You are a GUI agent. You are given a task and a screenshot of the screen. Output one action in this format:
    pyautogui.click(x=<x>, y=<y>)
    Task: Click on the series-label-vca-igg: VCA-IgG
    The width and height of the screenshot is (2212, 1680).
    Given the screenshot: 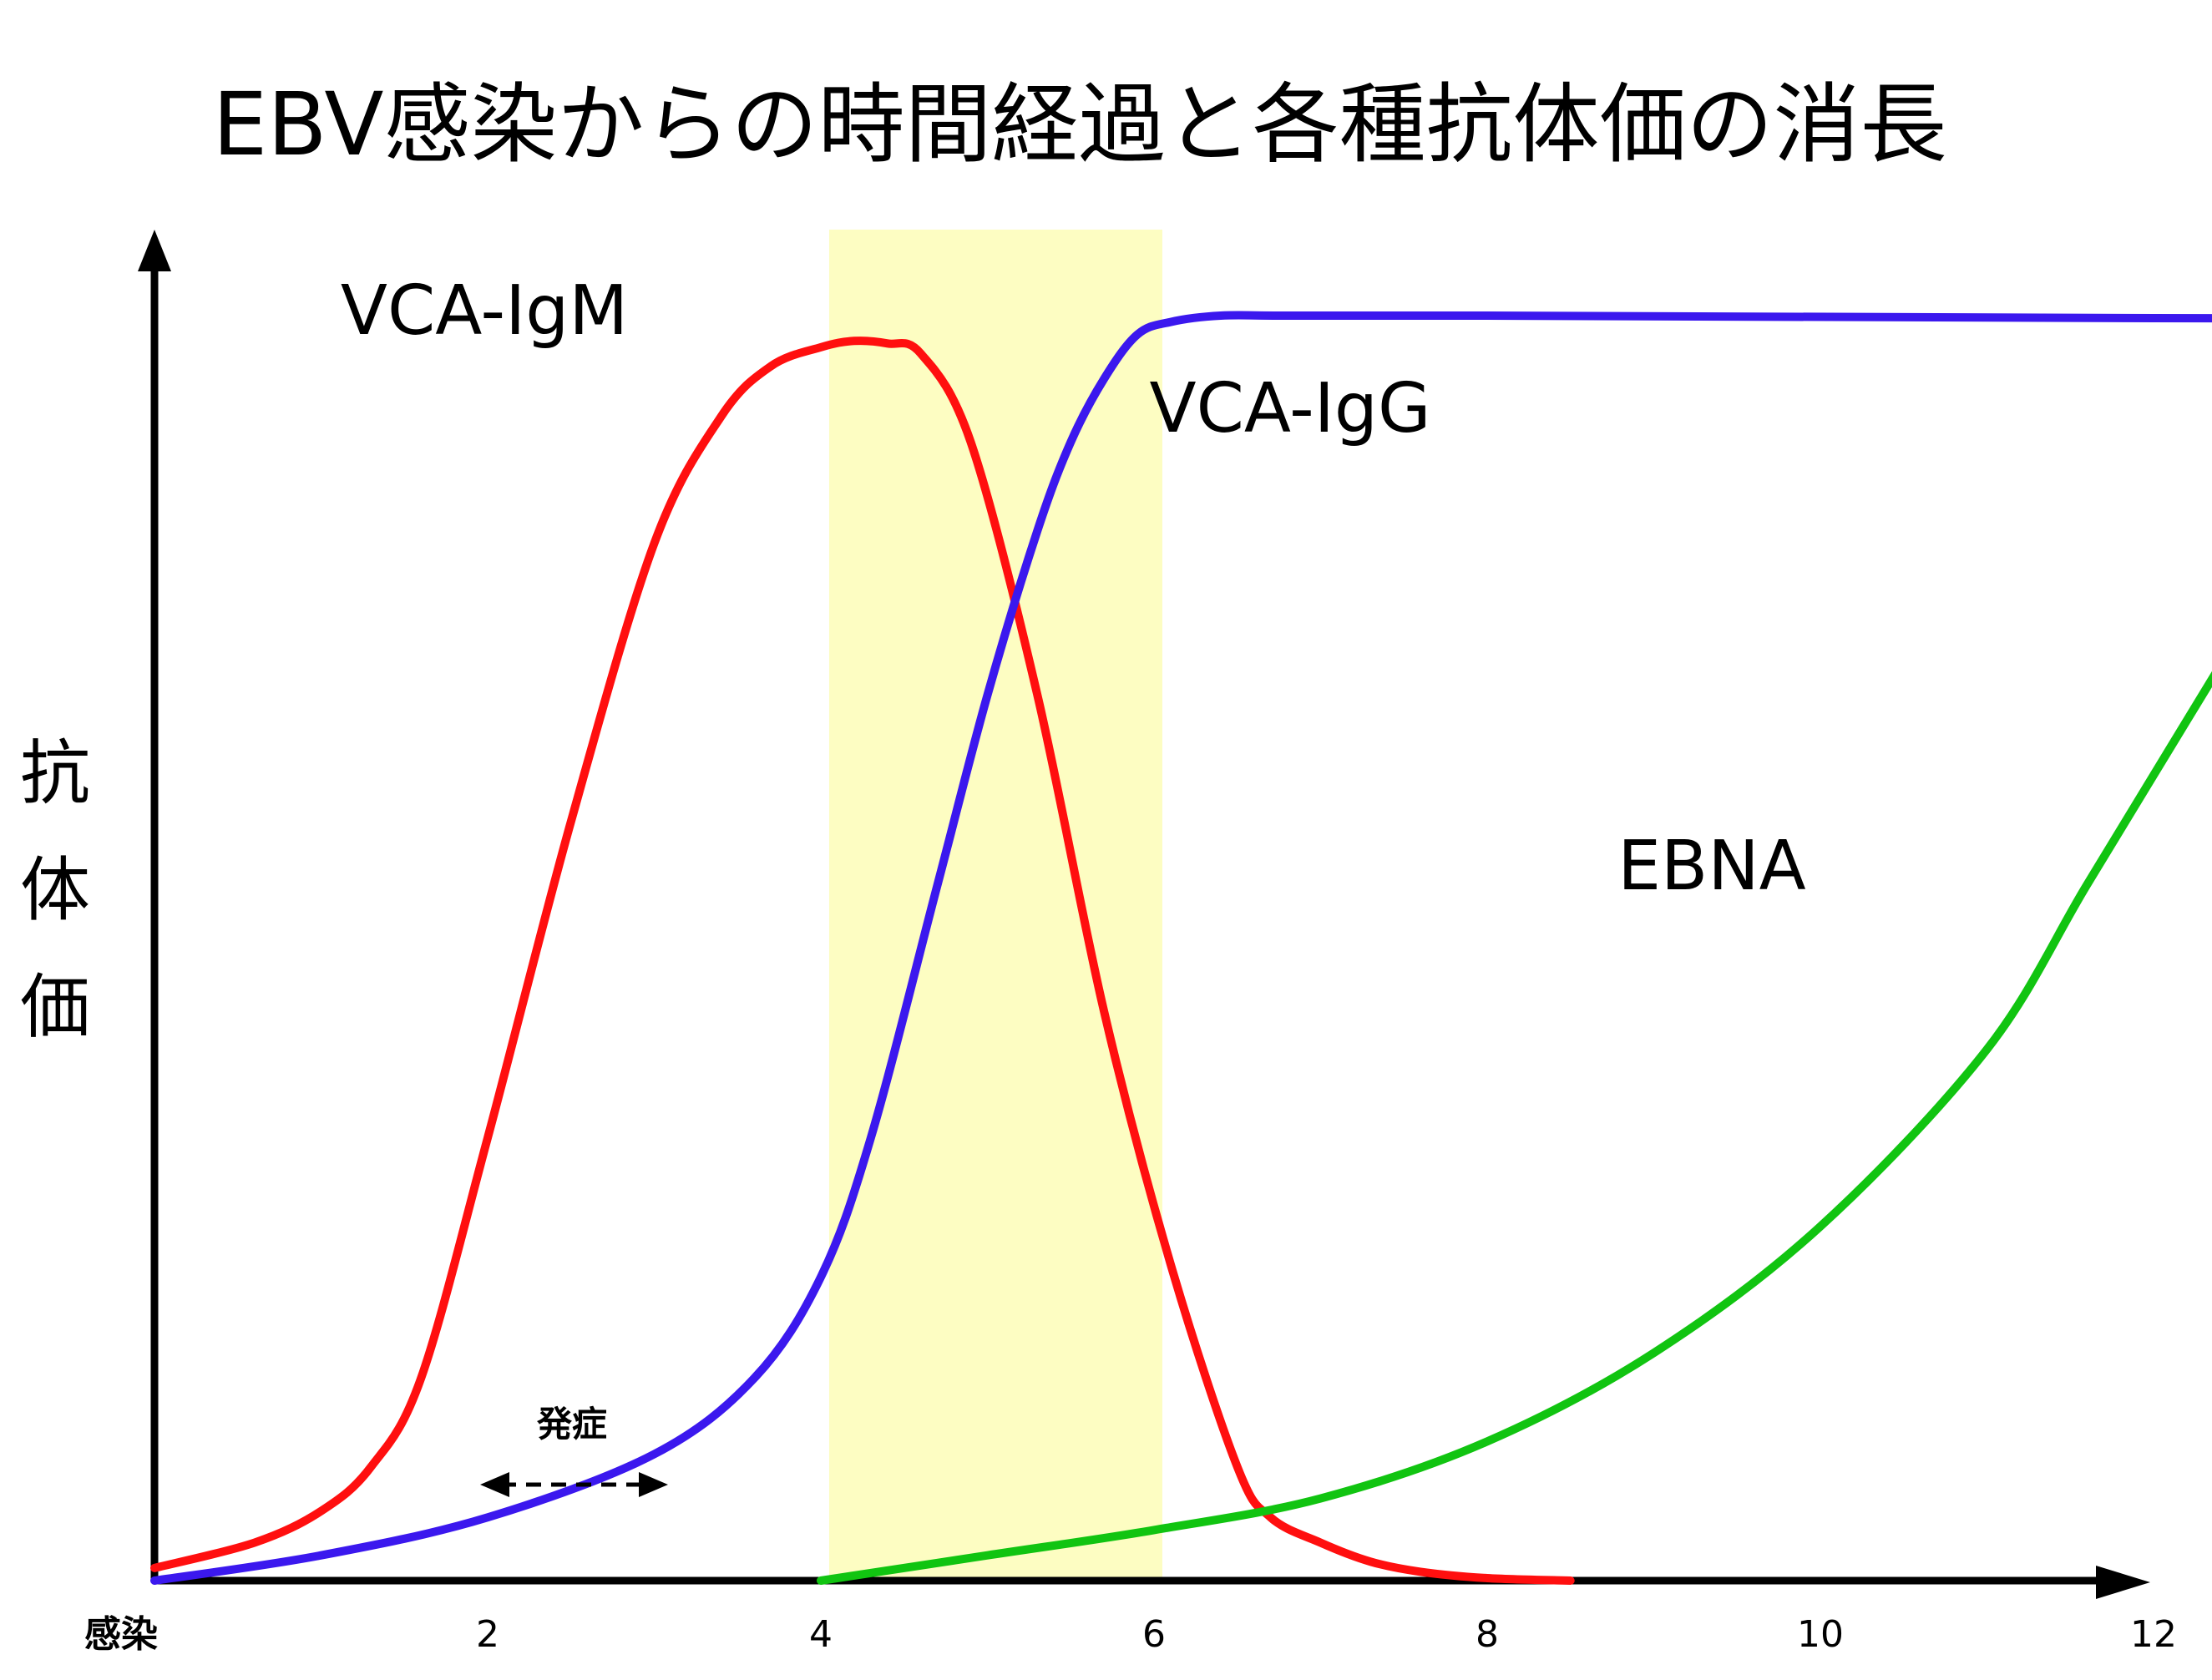 What is the action you would take?
    pyautogui.click(x=1289, y=408)
    